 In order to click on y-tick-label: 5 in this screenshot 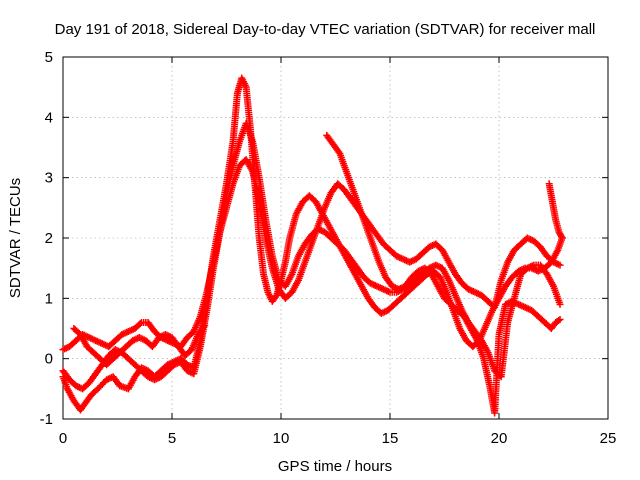, I will do `click(49, 57)`.